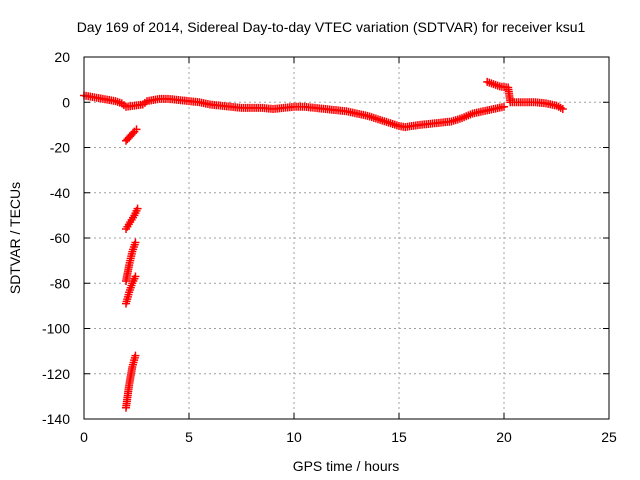 The image size is (640, 480). I want to click on y-tick-label: -40, so click(60, 193).